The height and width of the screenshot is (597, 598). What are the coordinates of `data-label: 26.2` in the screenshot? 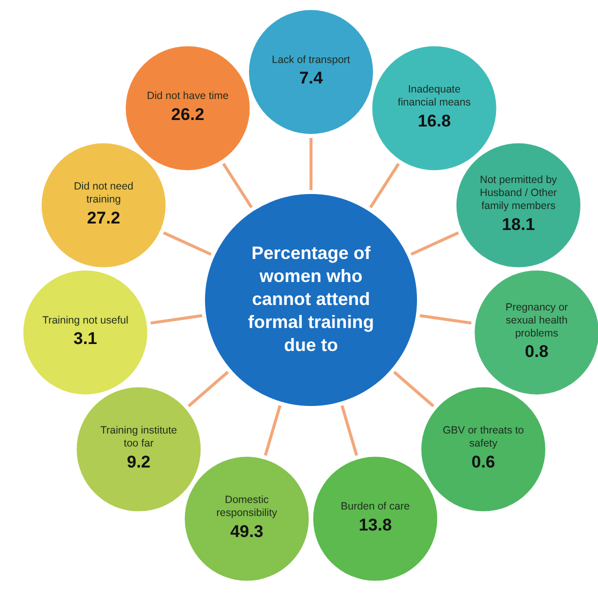 It's located at (187, 114).